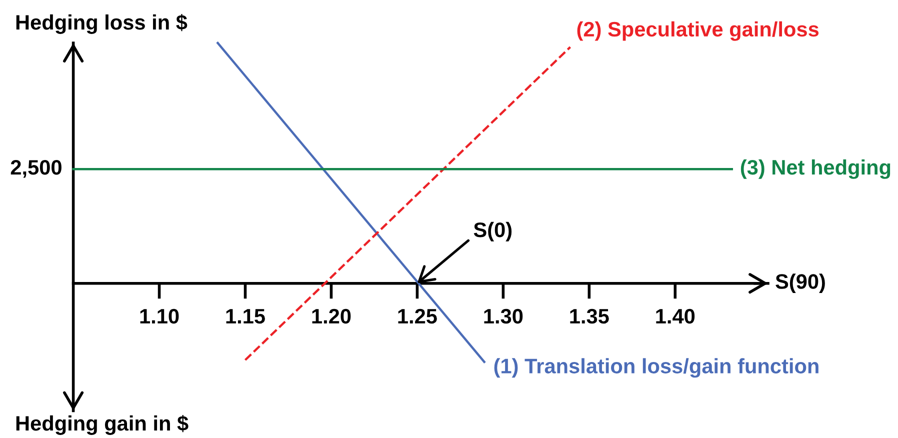 The width and height of the screenshot is (898, 438). I want to click on x-tick-label: 1.20, so click(331, 316).